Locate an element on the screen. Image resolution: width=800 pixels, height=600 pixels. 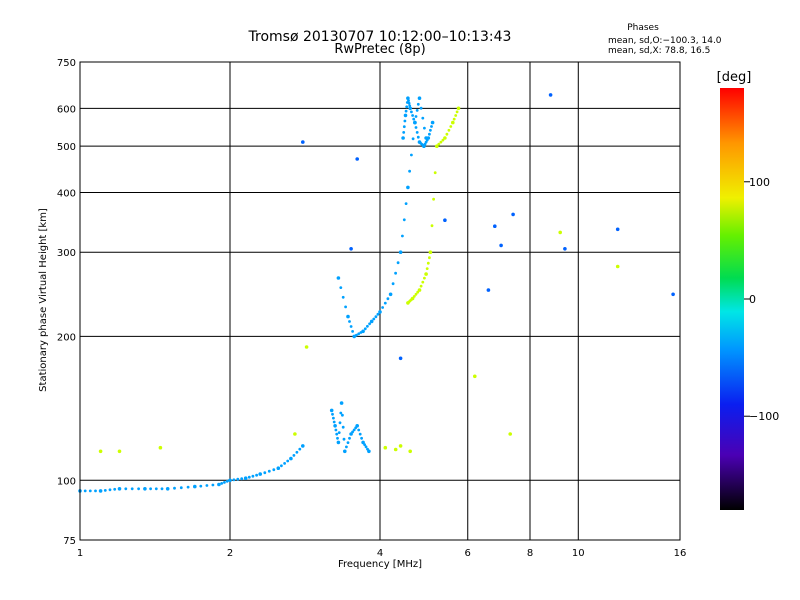
y-tick-label: 200 is located at coordinates (66, 337).